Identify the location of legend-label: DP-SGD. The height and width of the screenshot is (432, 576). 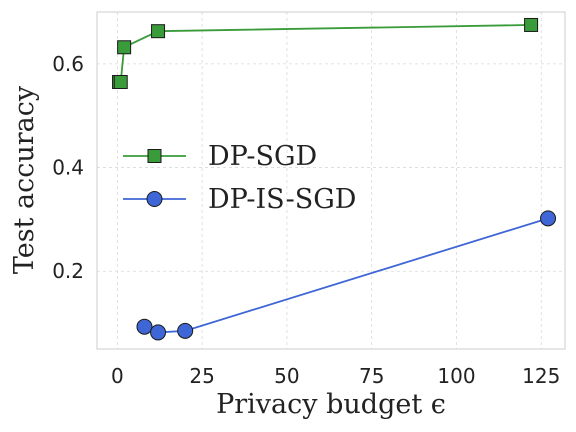
(262, 156).